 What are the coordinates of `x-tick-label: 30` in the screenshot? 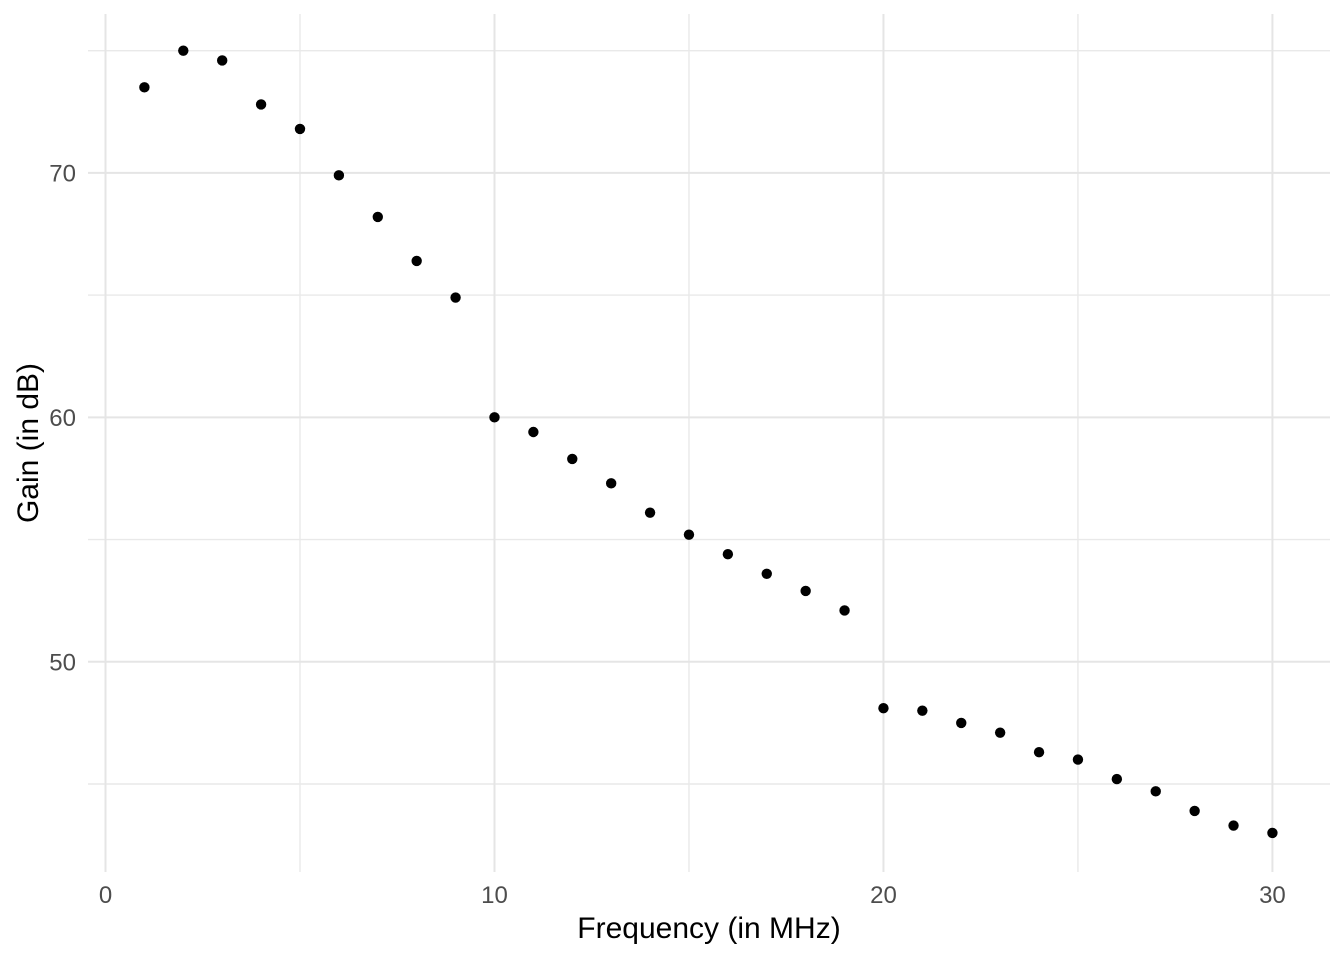 It's located at (1272, 895).